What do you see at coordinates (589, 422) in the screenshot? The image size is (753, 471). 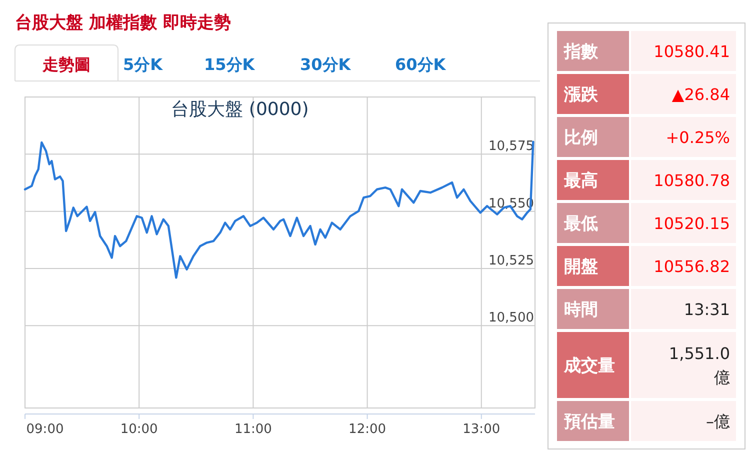 I see `category-label: 預估量` at bounding box center [589, 422].